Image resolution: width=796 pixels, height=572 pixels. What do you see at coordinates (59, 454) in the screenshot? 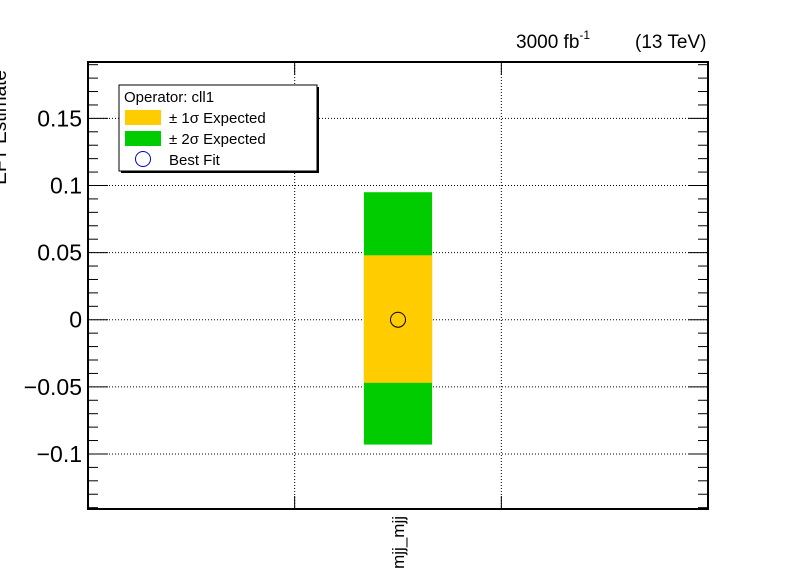
I see `y-tick-label: −0.1` at bounding box center [59, 454].